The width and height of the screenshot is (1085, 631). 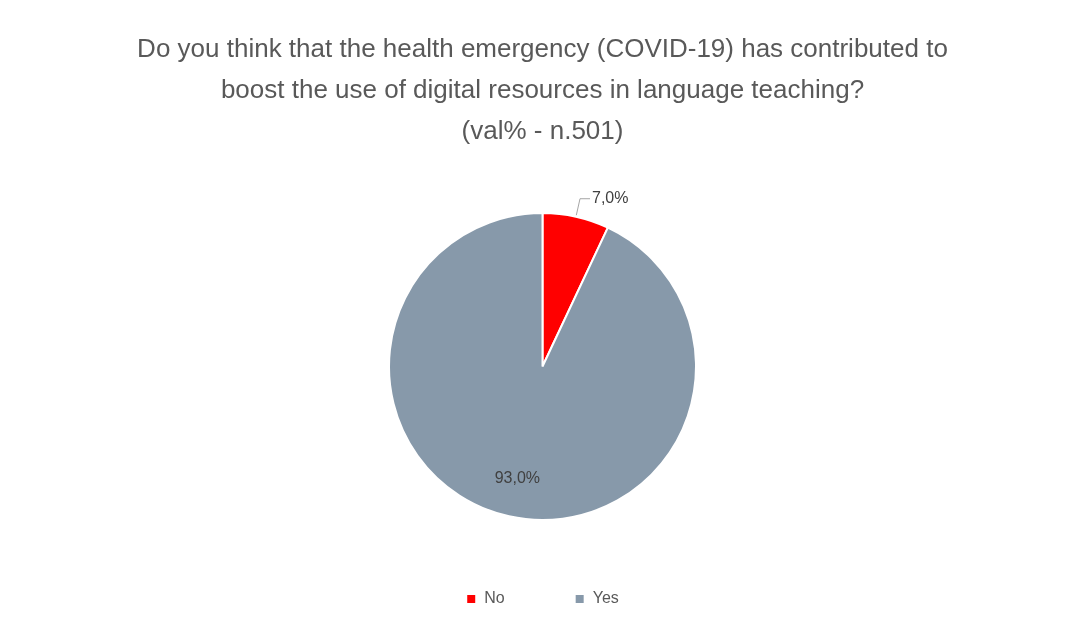 I want to click on legend-label: No, so click(x=494, y=598).